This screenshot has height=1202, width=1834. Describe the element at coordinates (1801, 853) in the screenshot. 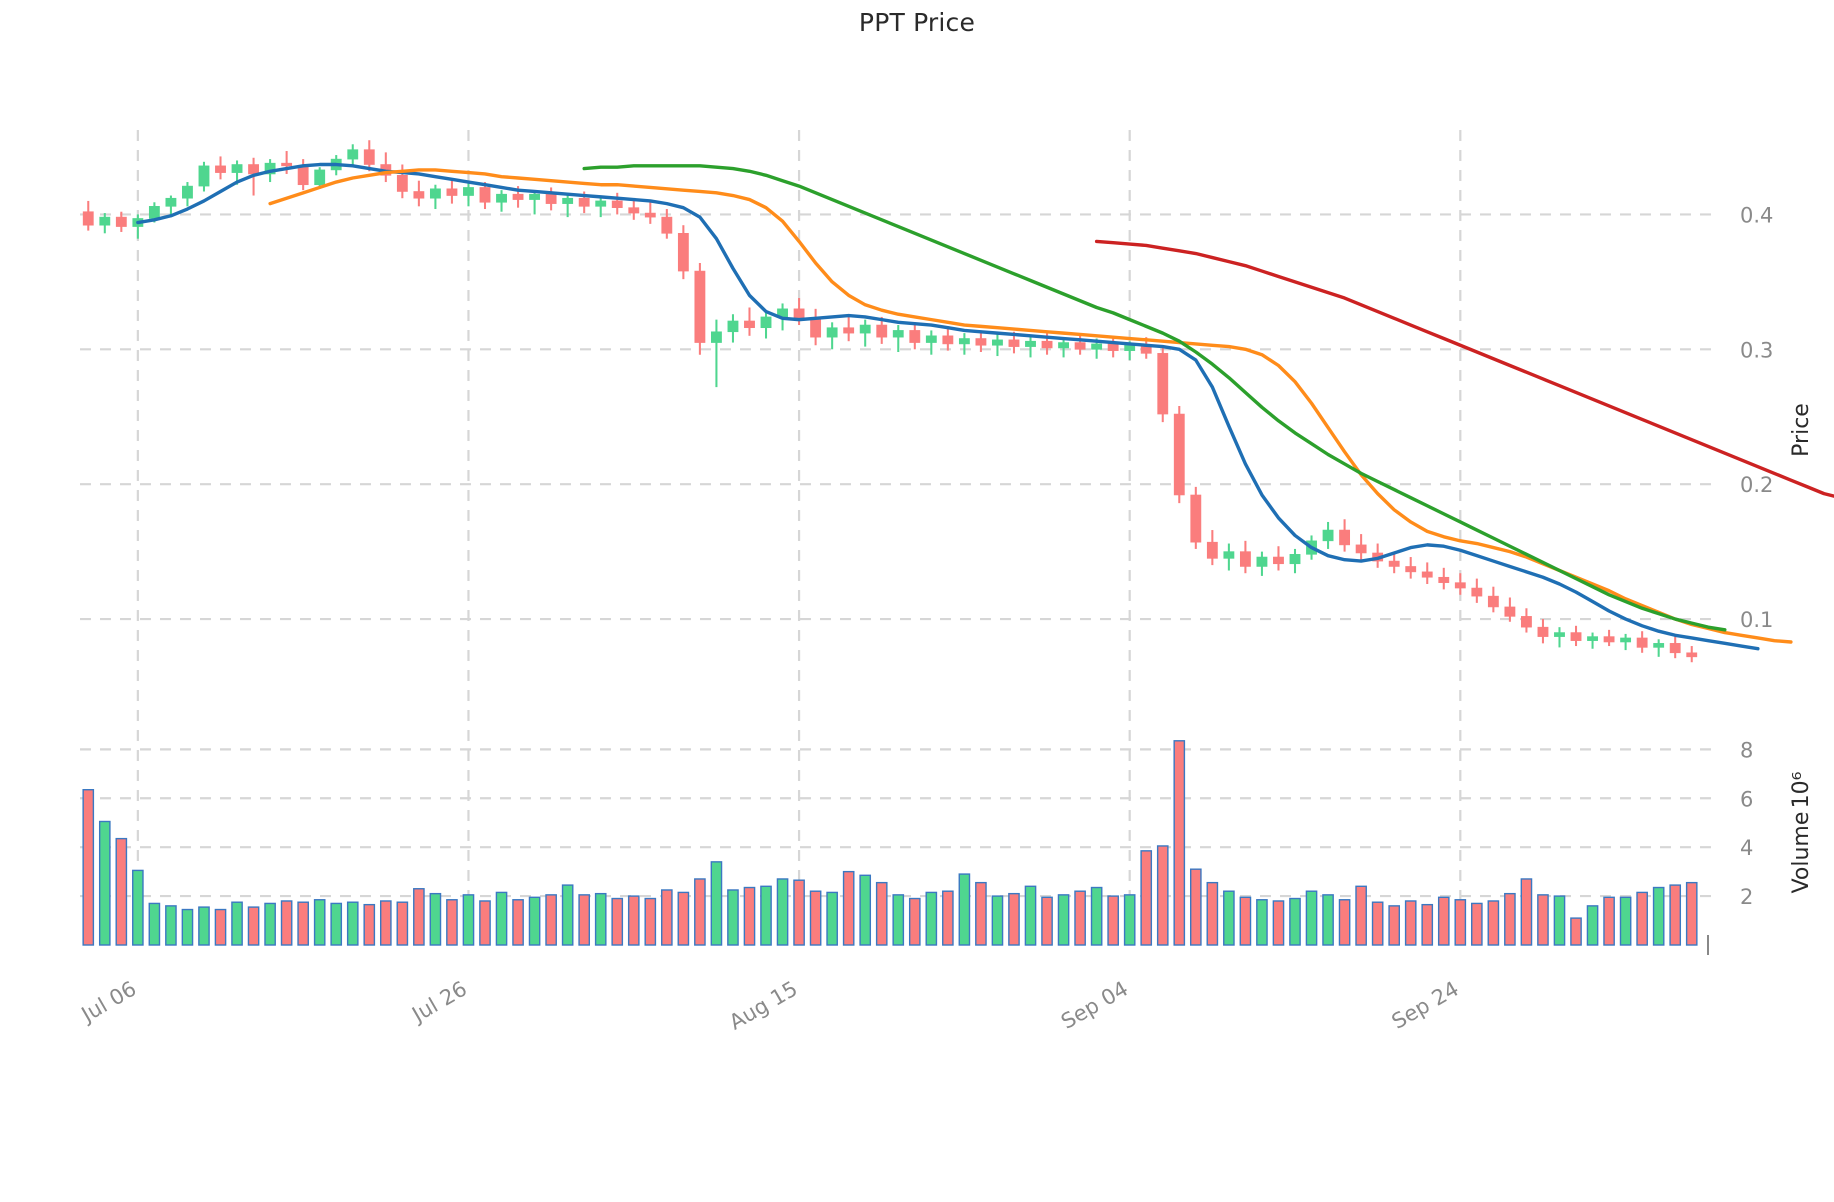

I see `volume-axis-title: Volume` at that location.